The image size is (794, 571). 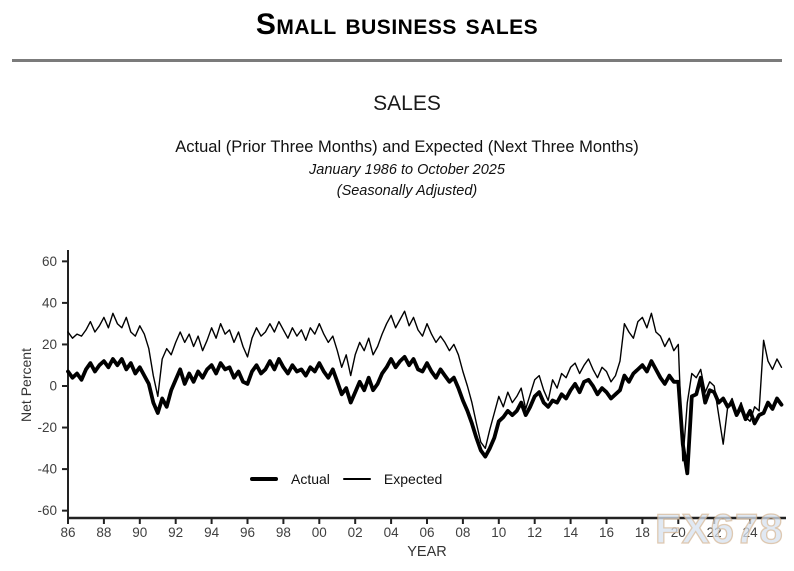 What do you see at coordinates (751, 532) in the screenshot?
I see `x-tick-label: 24` at bounding box center [751, 532].